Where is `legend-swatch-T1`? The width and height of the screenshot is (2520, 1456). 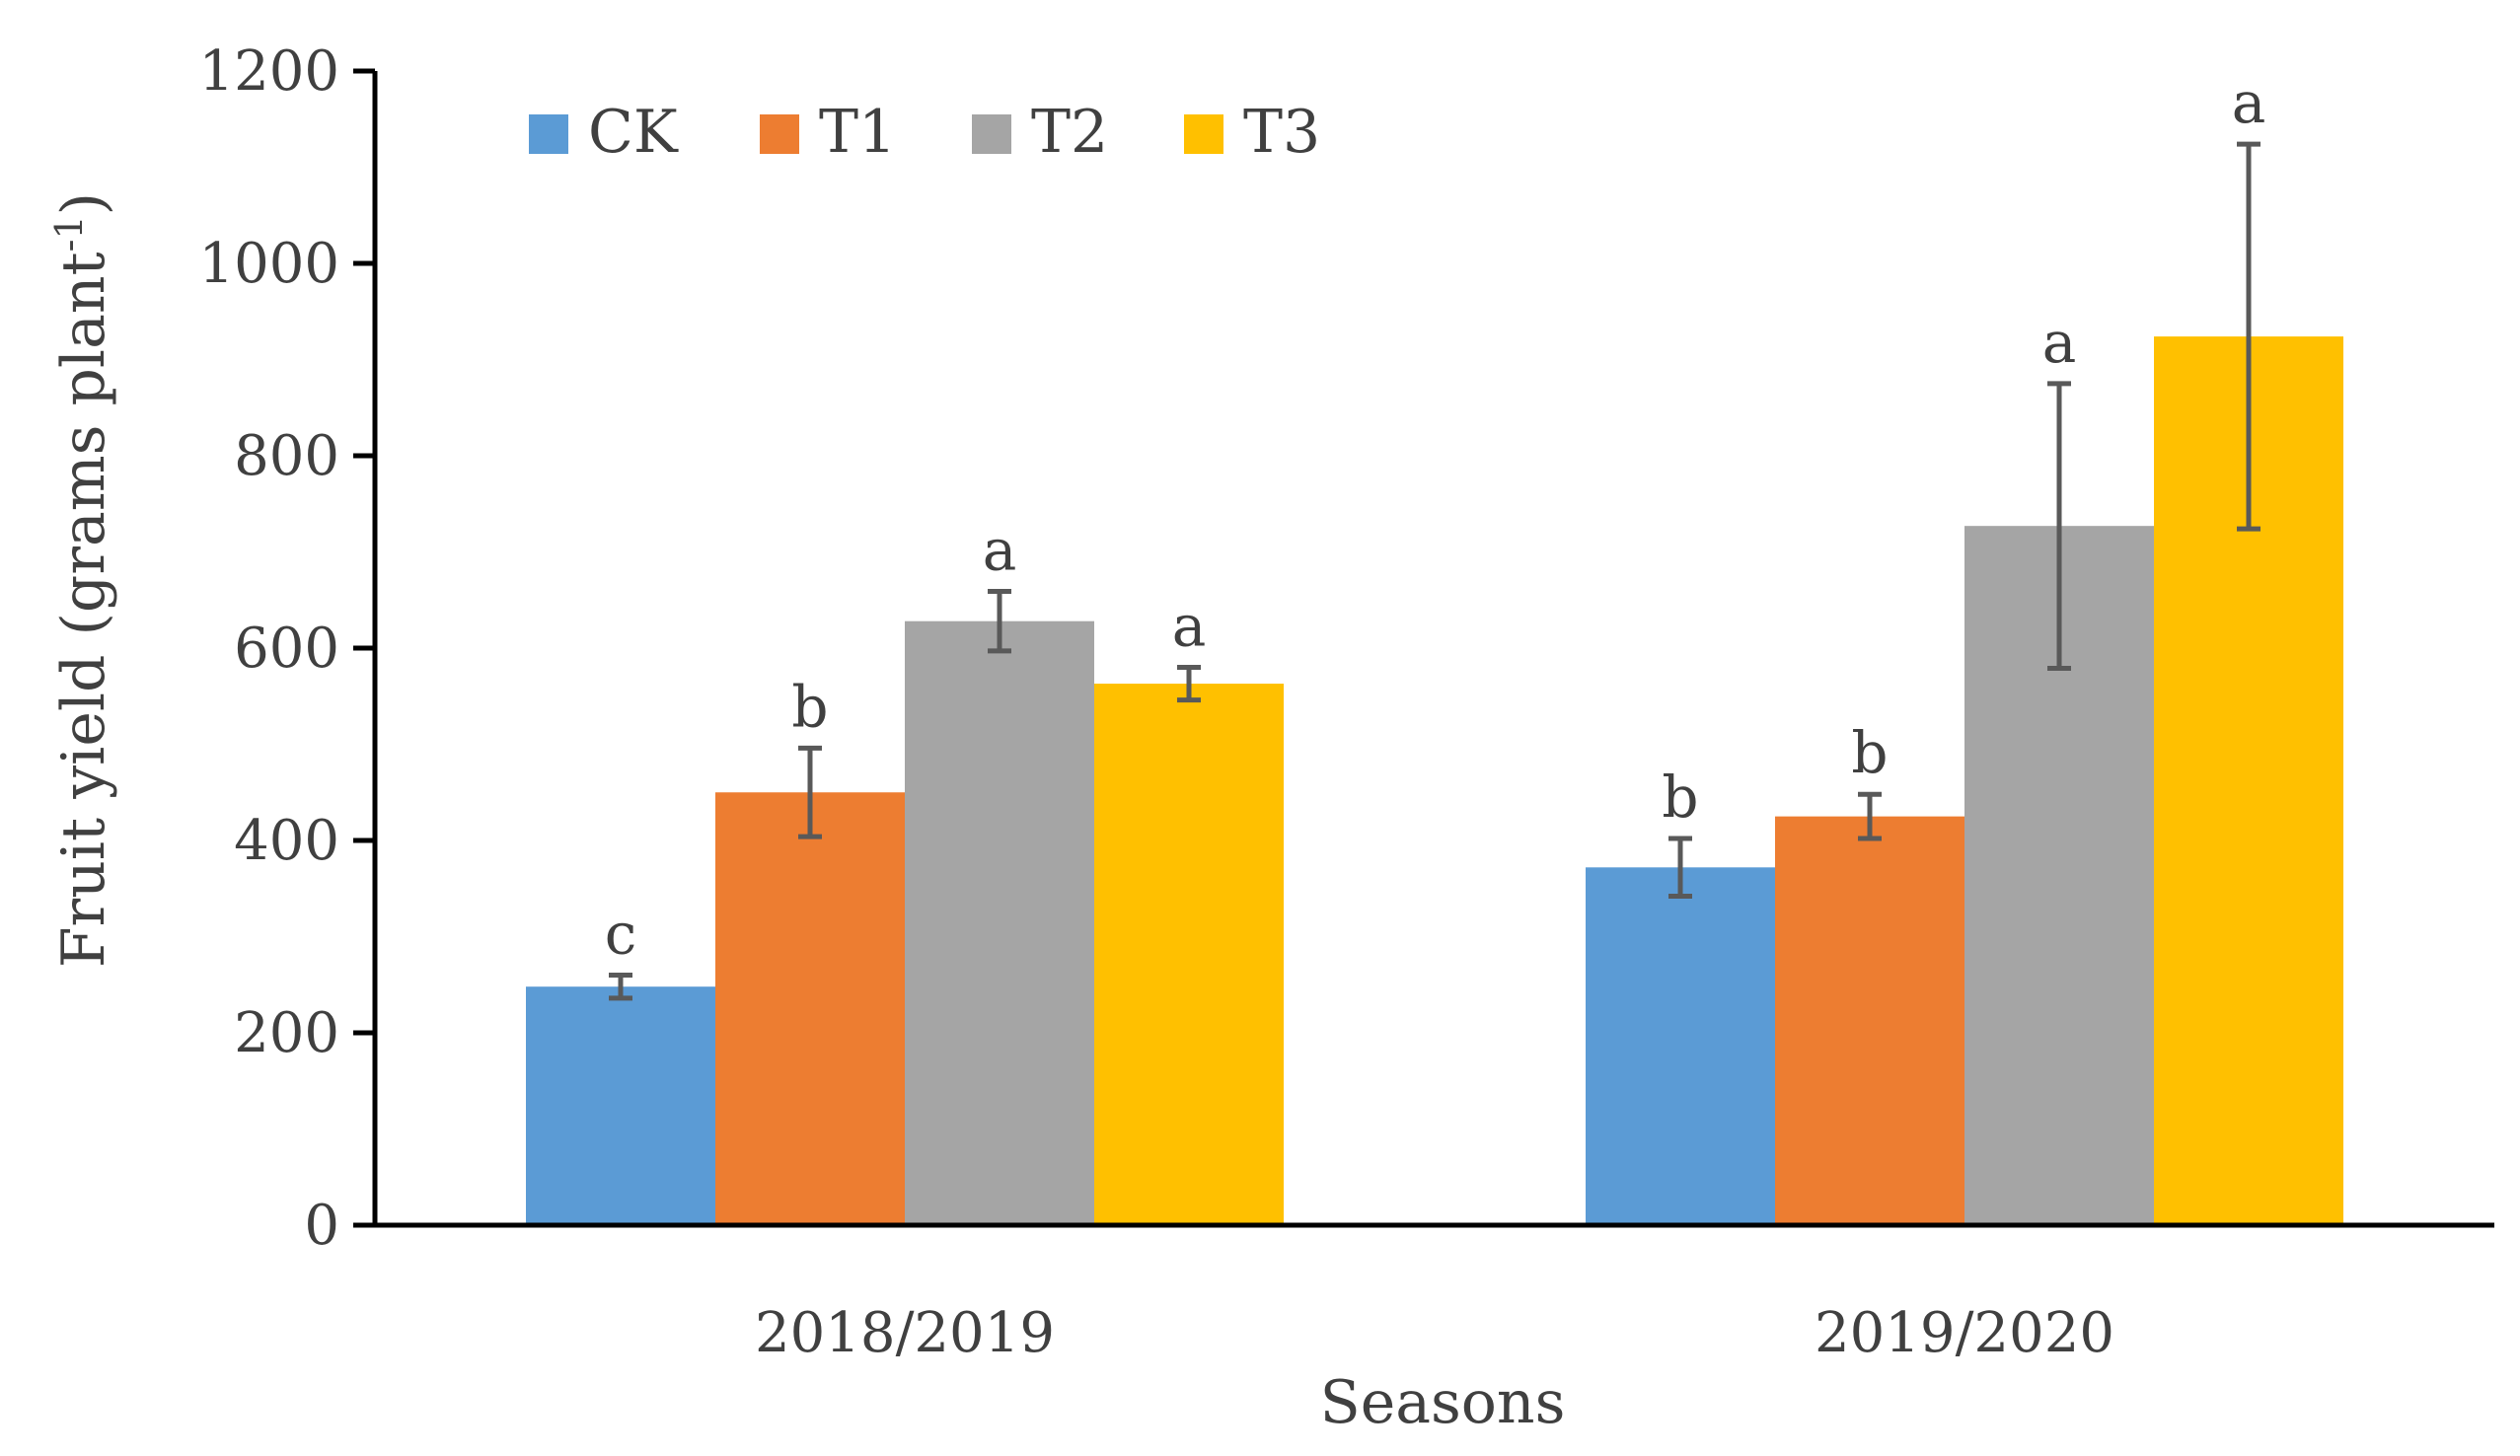
legend-swatch-T1 is located at coordinates (779, 134).